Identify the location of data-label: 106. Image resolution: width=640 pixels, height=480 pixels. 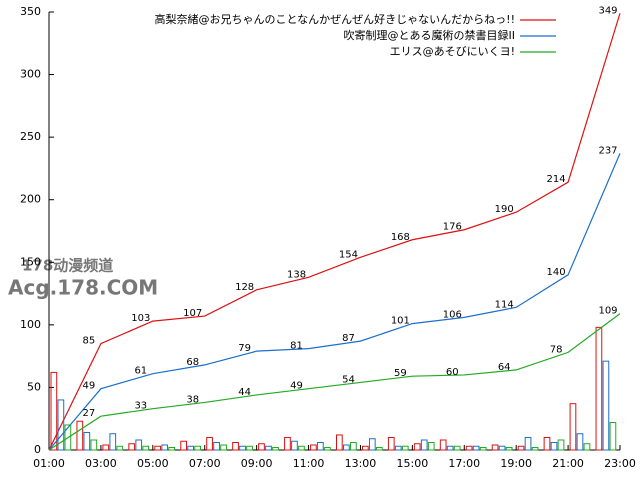
(452, 314).